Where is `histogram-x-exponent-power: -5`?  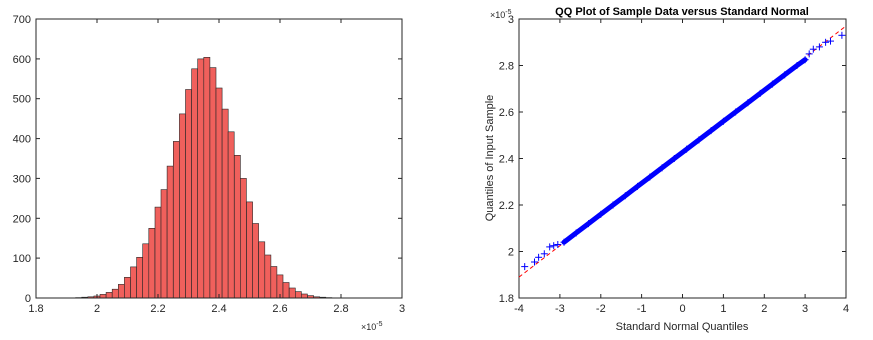 histogram-x-exponent-power: -5 is located at coordinates (379, 324).